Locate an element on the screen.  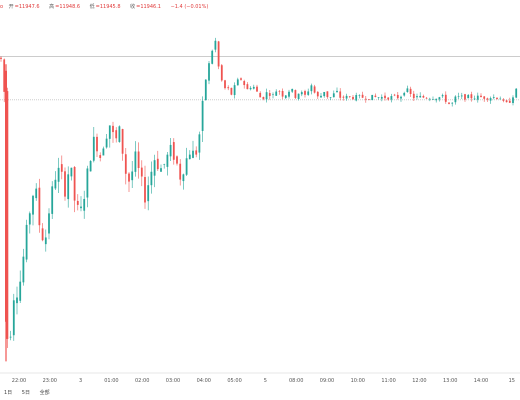
x-tick-label: 13:00 is located at coordinates (450, 381).